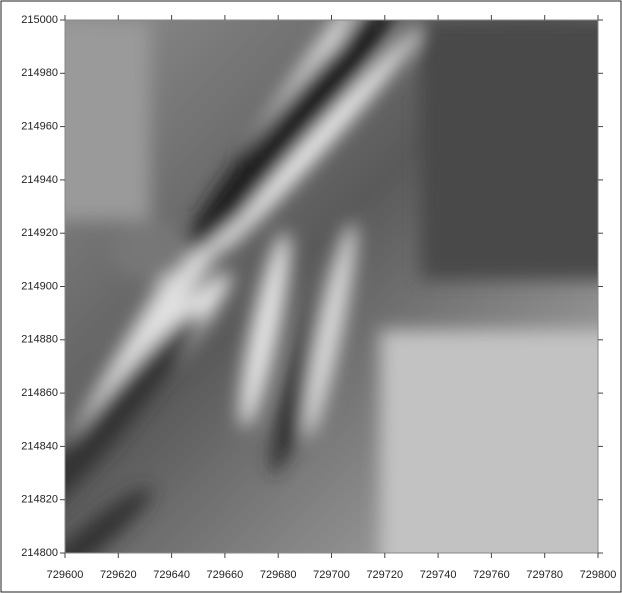 This screenshot has width=622, height=593. What do you see at coordinates (39, 127) in the screenshot?
I see `y-tick-label: 214960` at bounding box center [39, 127].